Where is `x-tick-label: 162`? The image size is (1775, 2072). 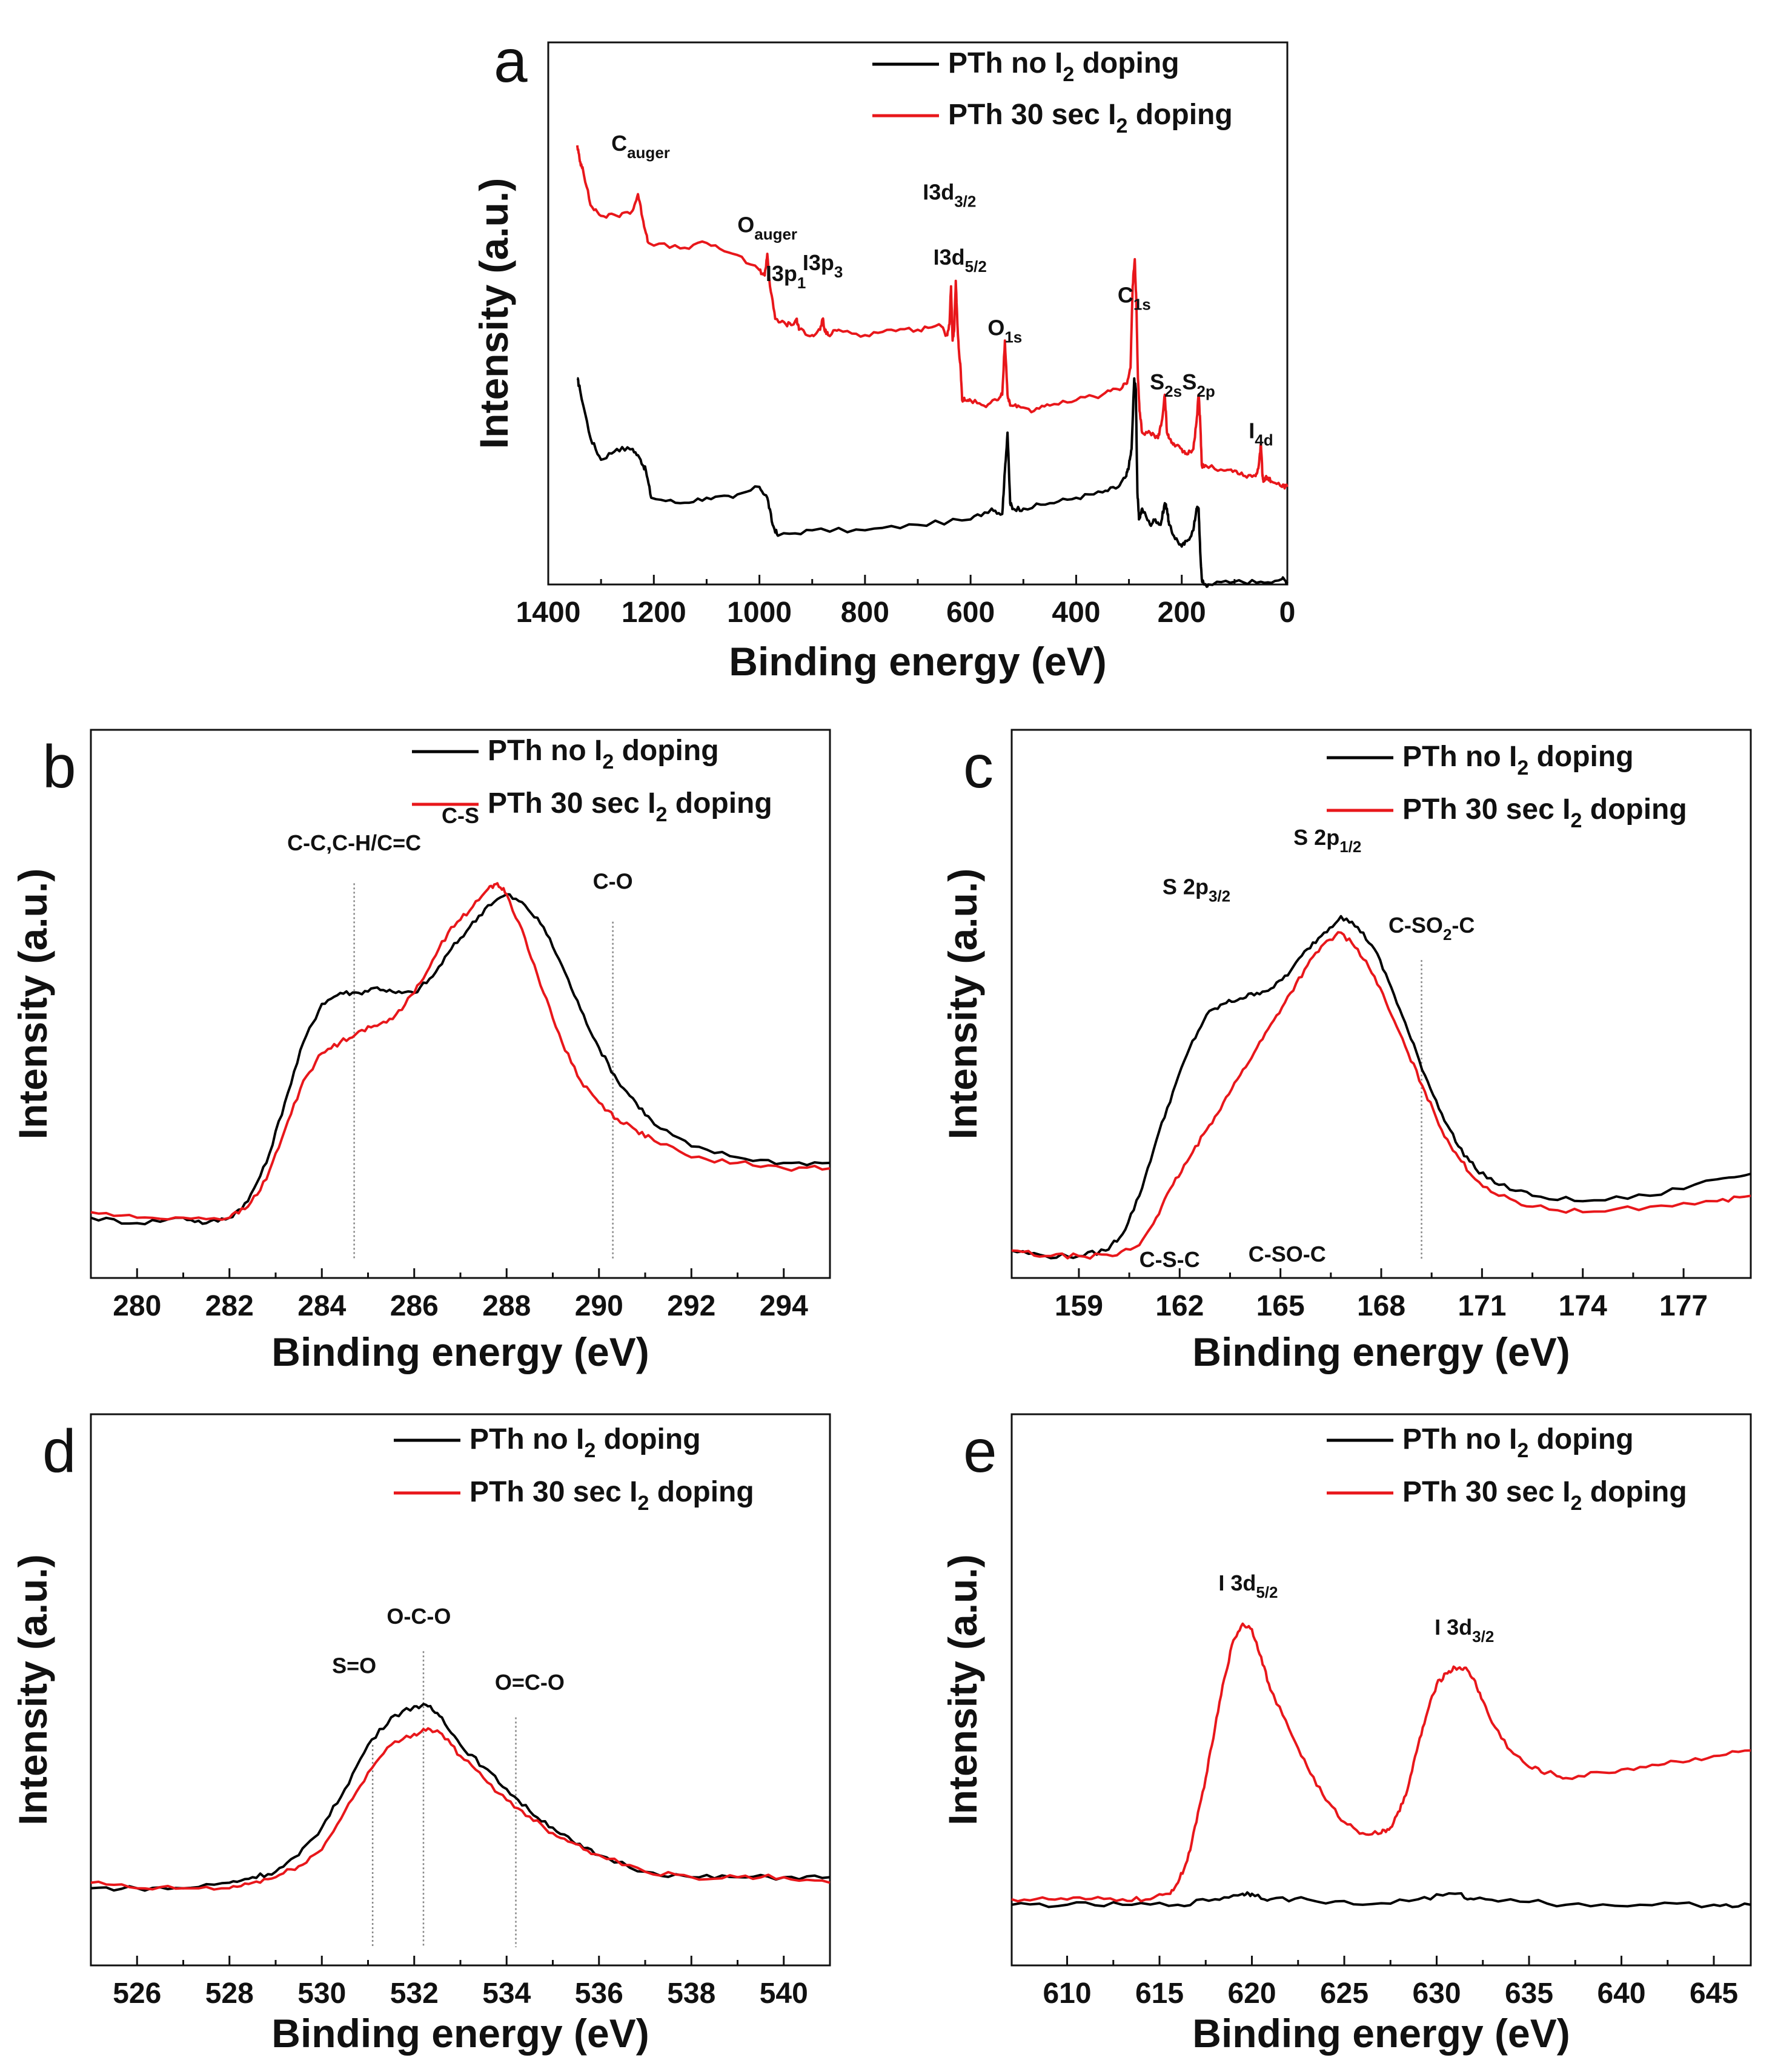 x-tick-label: 162 is located at coordinates (1179, 1306).